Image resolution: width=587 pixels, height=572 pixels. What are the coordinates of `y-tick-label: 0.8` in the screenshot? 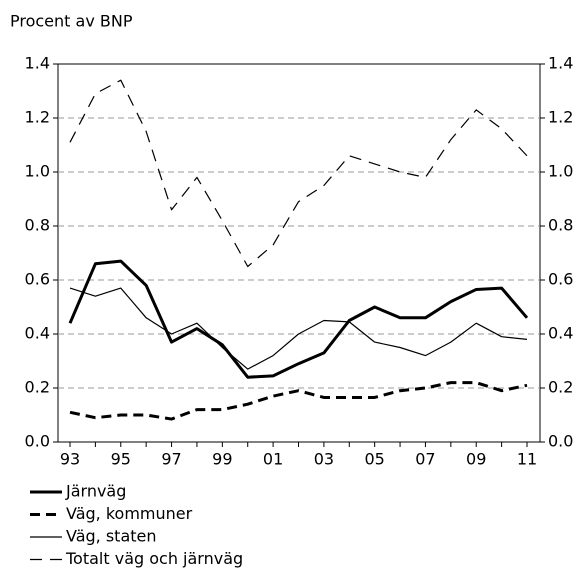 It's located at (37, 225).